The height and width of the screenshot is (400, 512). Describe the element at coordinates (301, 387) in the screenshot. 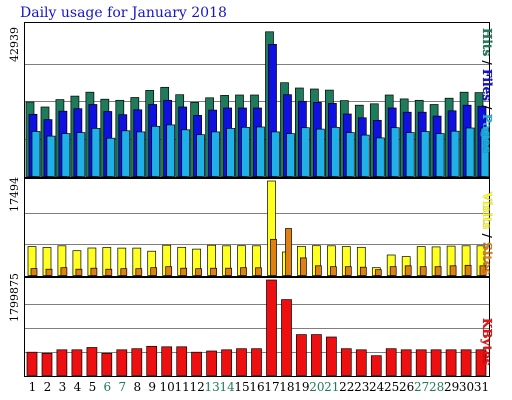

I see `x-tick-label: 19` at that location.